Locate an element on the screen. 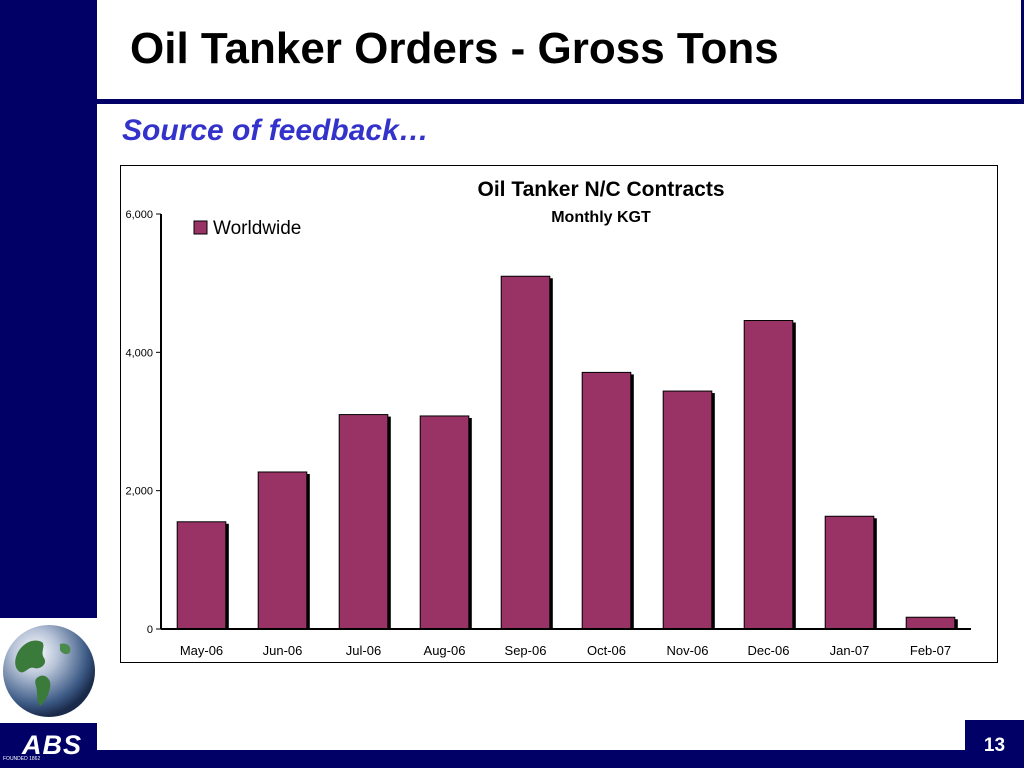  y-tick-label: 0 is located at coordinates (150, 630).